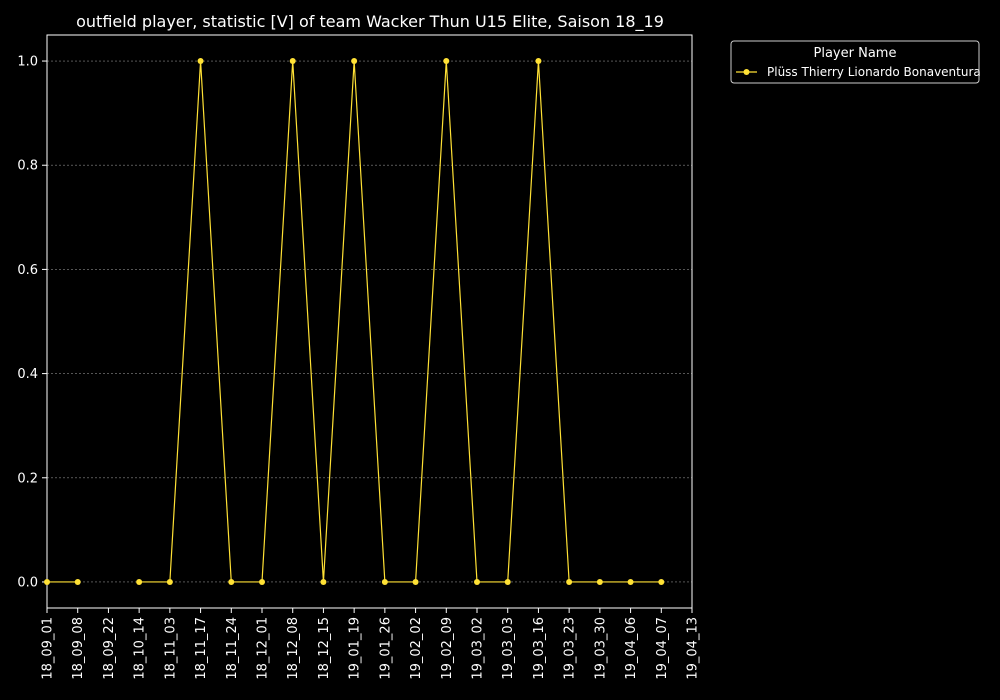 The image size is (1000, 700). What do you see at coordinates (27, 62) in the screenshot?
I see `y-tick-label: 1.0` at bounding box center [27, 62].